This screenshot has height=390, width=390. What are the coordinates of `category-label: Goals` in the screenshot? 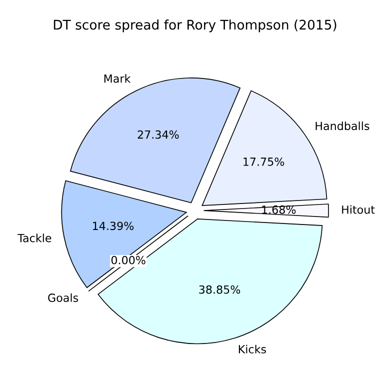 It's located at (63, 297).